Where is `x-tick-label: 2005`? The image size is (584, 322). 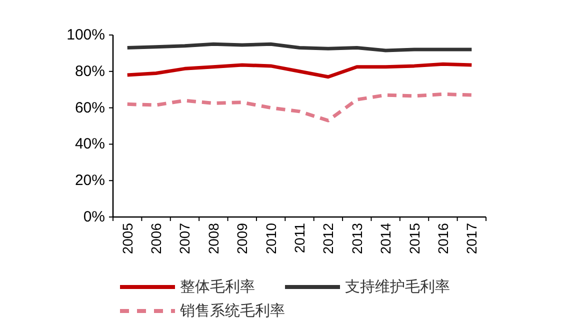 x-tick-label: 2005 is located at coordinates (127, 238).